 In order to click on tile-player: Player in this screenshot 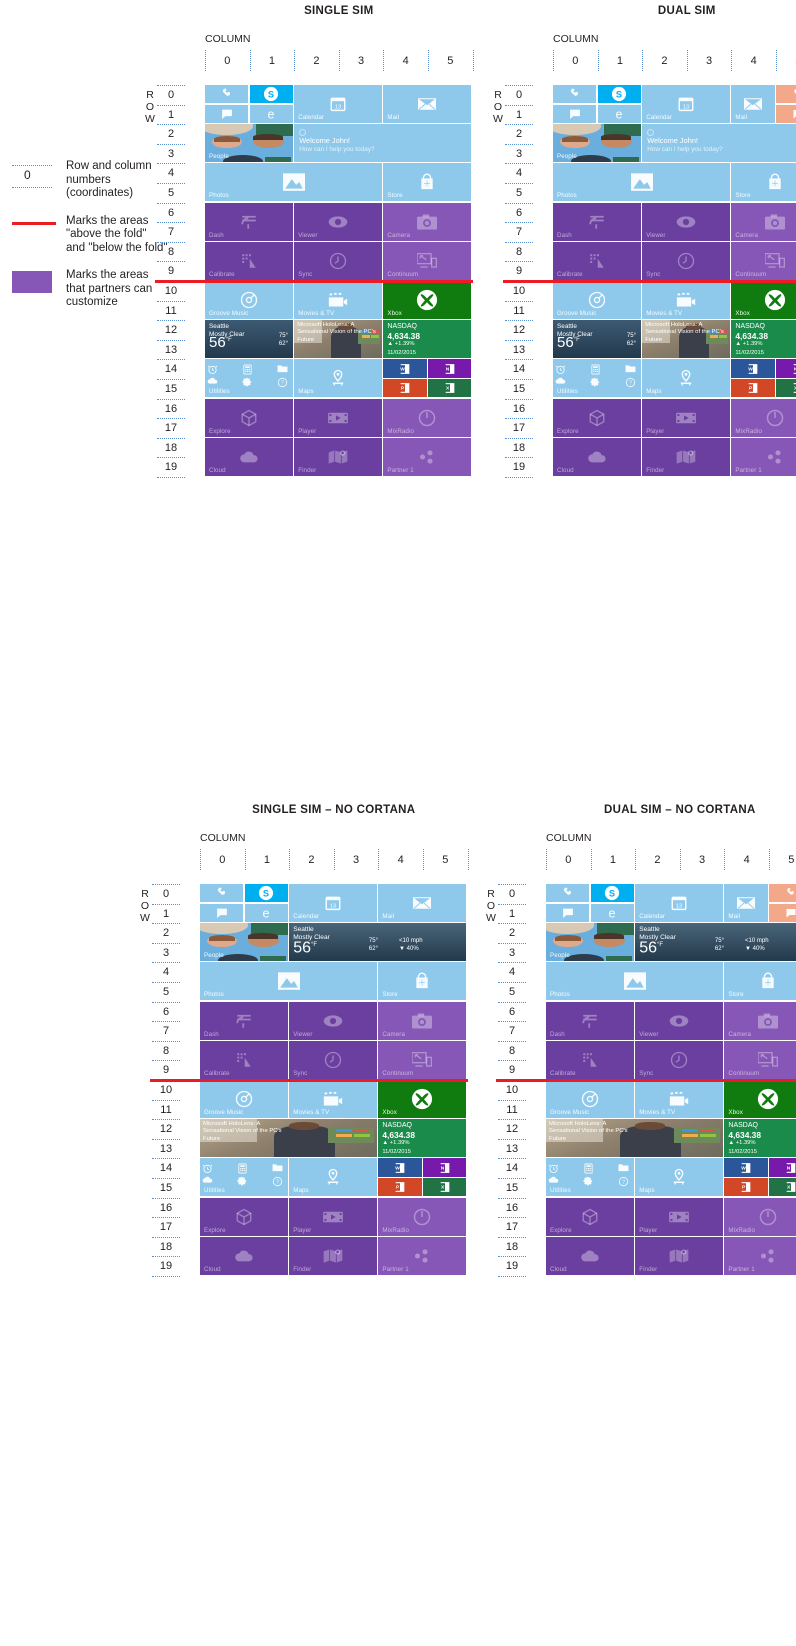, I will do `click(333, 1216)`.